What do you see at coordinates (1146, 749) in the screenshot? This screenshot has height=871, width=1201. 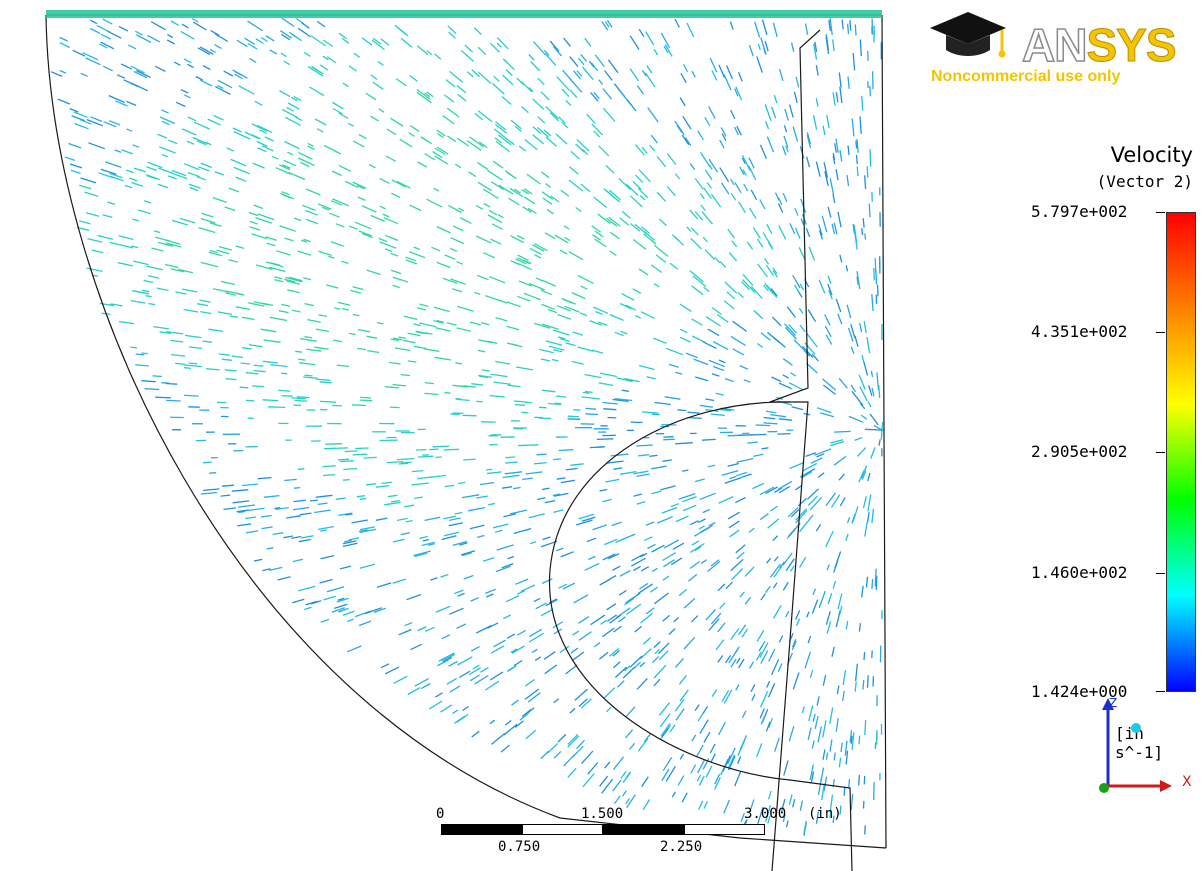 I see `axis-triad: Z X` at bounding box center [1146, 749].